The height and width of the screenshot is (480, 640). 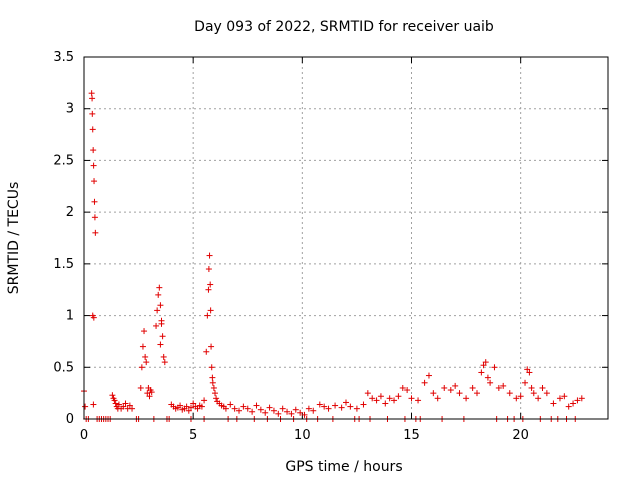 I want to click on x-axis-label: GPS time / hours, so click(x=343, y=467).